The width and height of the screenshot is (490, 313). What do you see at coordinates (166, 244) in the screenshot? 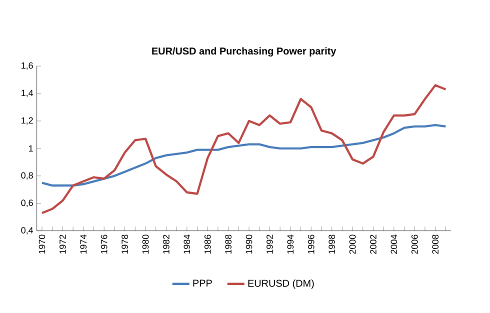
I see `x-tick-label: 1982` at bounding box center [166, 244].